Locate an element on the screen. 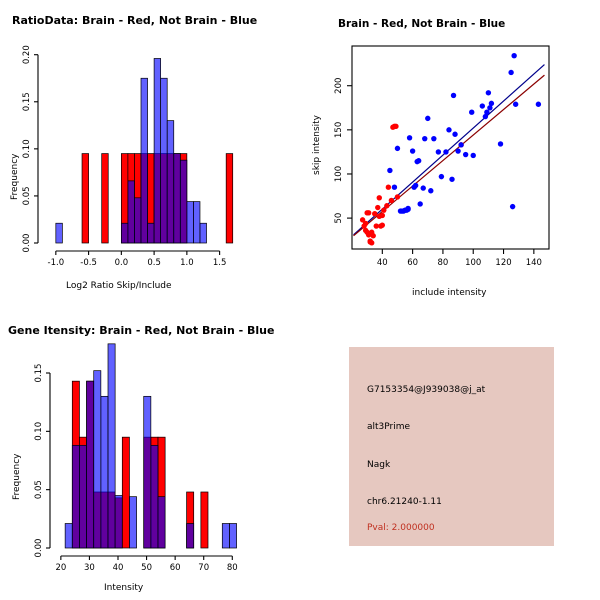  y-tick-label: 0.10 is located at coordinates (27, 148).